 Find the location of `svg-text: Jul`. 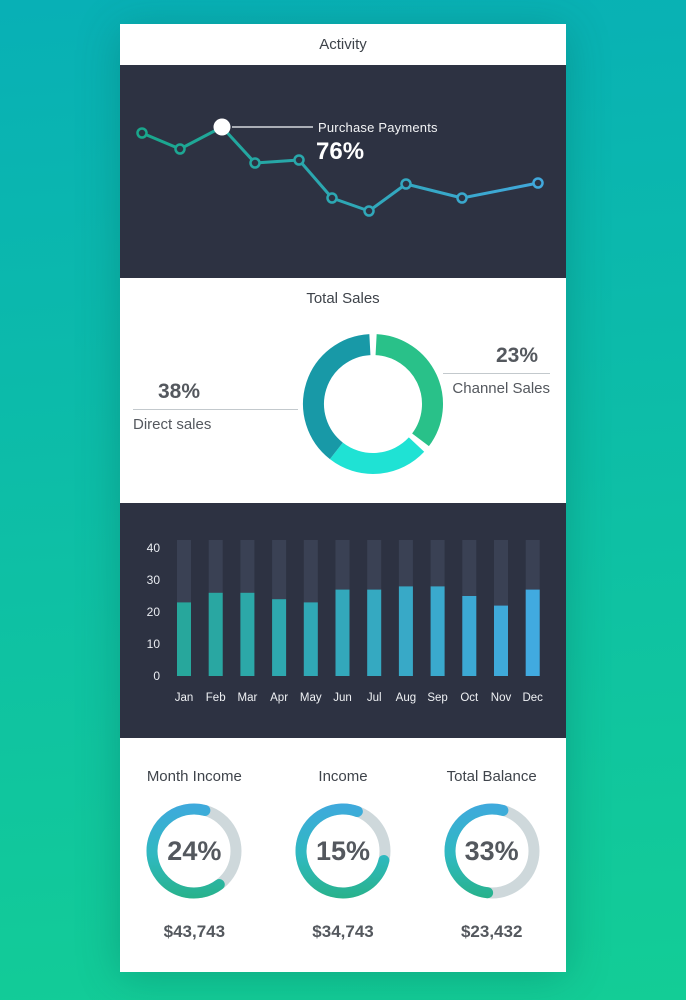

svg-text: Jul is located at coordinates (374, 698).